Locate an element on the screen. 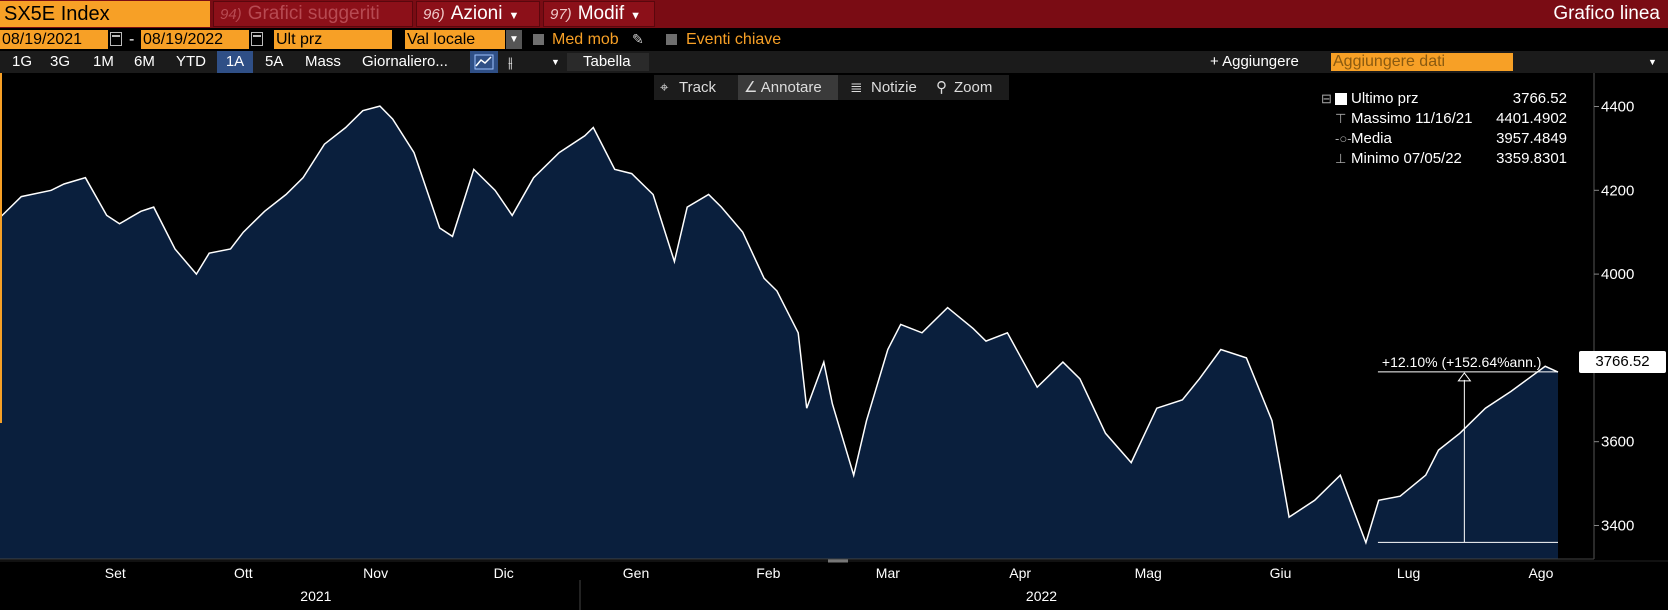 This screenshot has height=610, width=1668. news-icon: ≣ is located at coordinates (856, 87).